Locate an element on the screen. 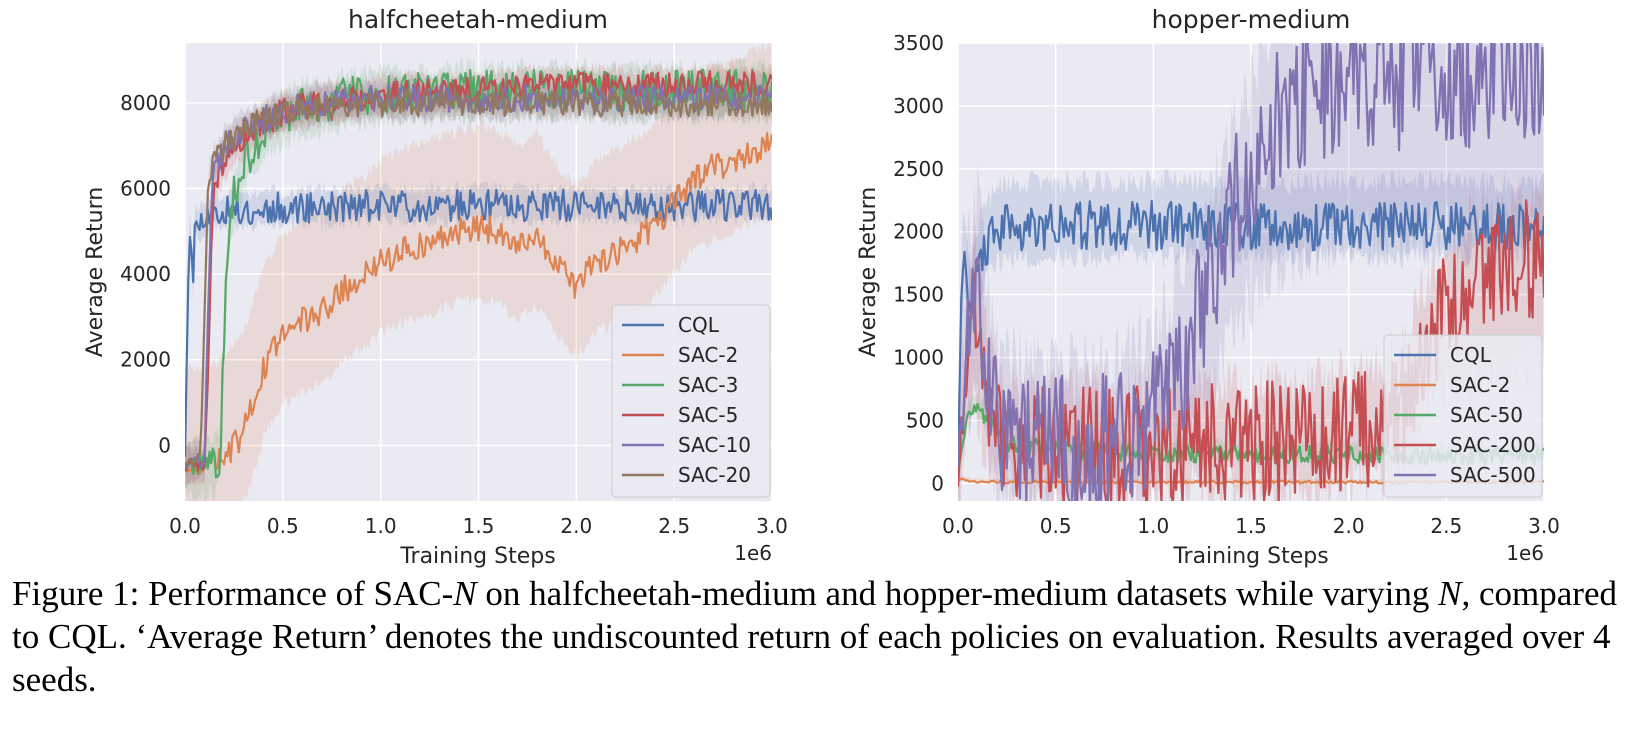  y-tick-label: 500 is located at coordinates (925, 420).